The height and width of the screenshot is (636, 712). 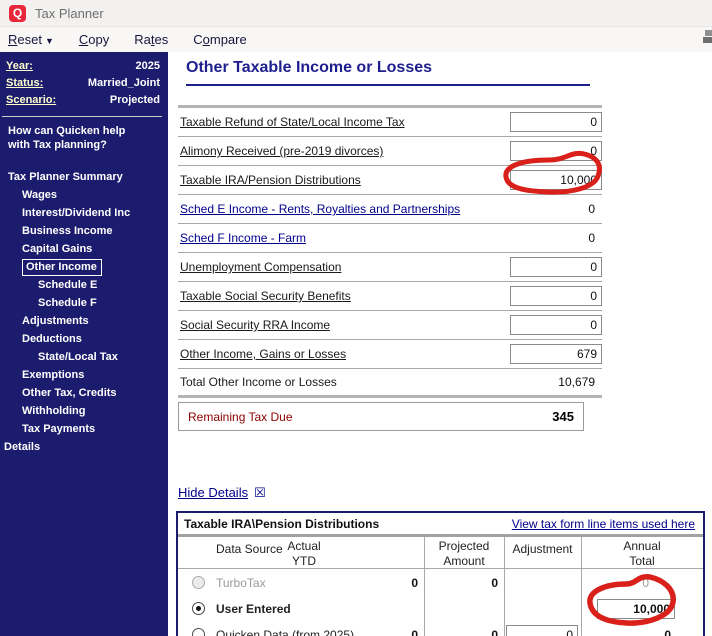 I want to click on remaining-tax-due-label: Remaining Tax Due, so click(x=240, y=416).